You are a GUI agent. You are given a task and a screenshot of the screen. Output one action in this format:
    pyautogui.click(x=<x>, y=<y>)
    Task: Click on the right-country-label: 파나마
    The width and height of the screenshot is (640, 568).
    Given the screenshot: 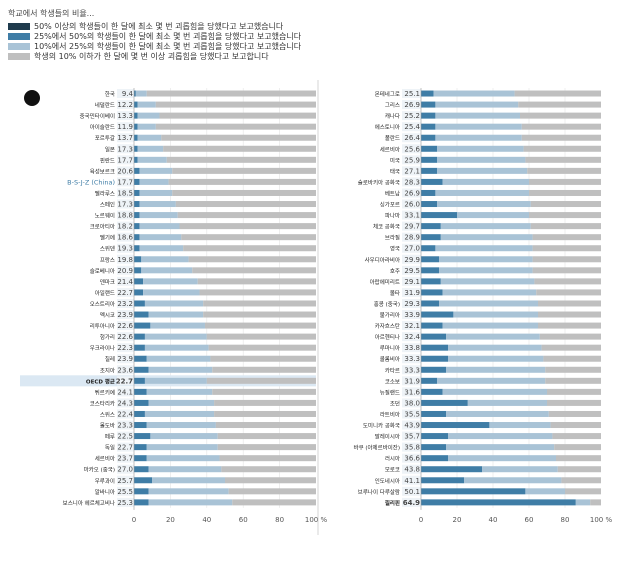 What is the action you would take?
    pyautogui.click(x=392, y=216)
    